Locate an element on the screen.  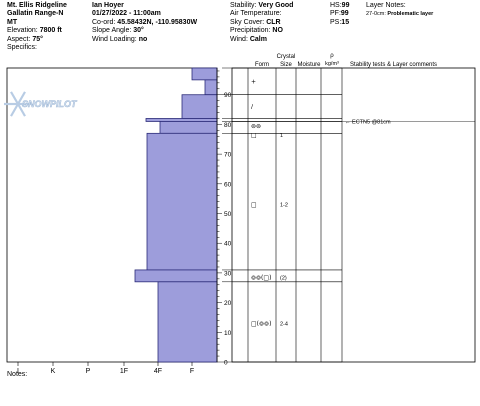
air-temp-label: Air Temperature: is located at coordinates (256, 14).